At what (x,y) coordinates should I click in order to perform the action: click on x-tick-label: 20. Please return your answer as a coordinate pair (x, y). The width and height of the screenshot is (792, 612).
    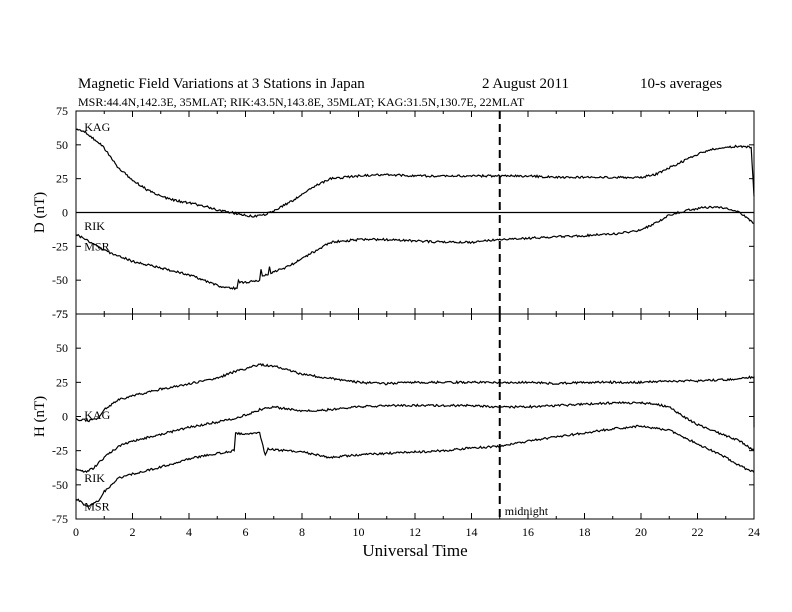
    Looking at the image, I should click on (641, 532).